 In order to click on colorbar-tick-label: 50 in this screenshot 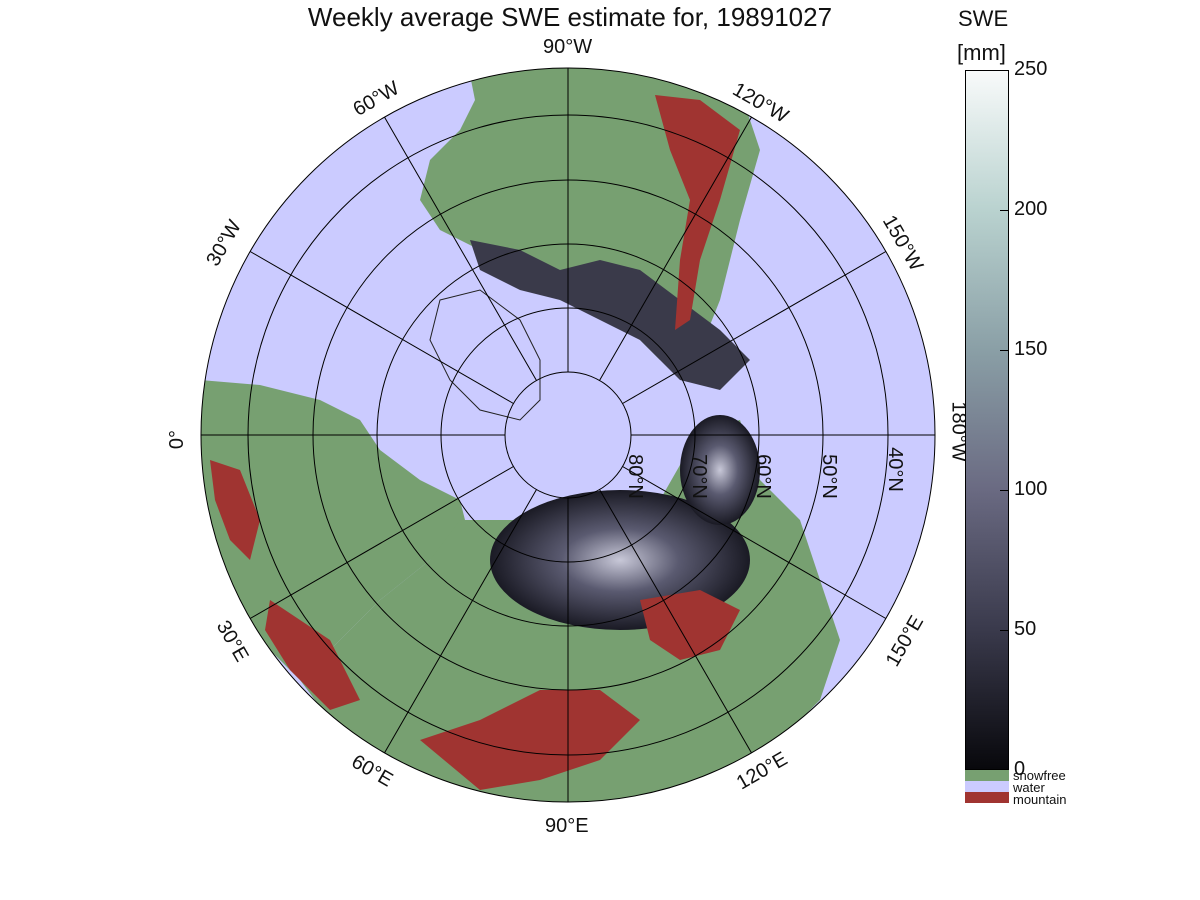, I will do `click(1025, 629)`.